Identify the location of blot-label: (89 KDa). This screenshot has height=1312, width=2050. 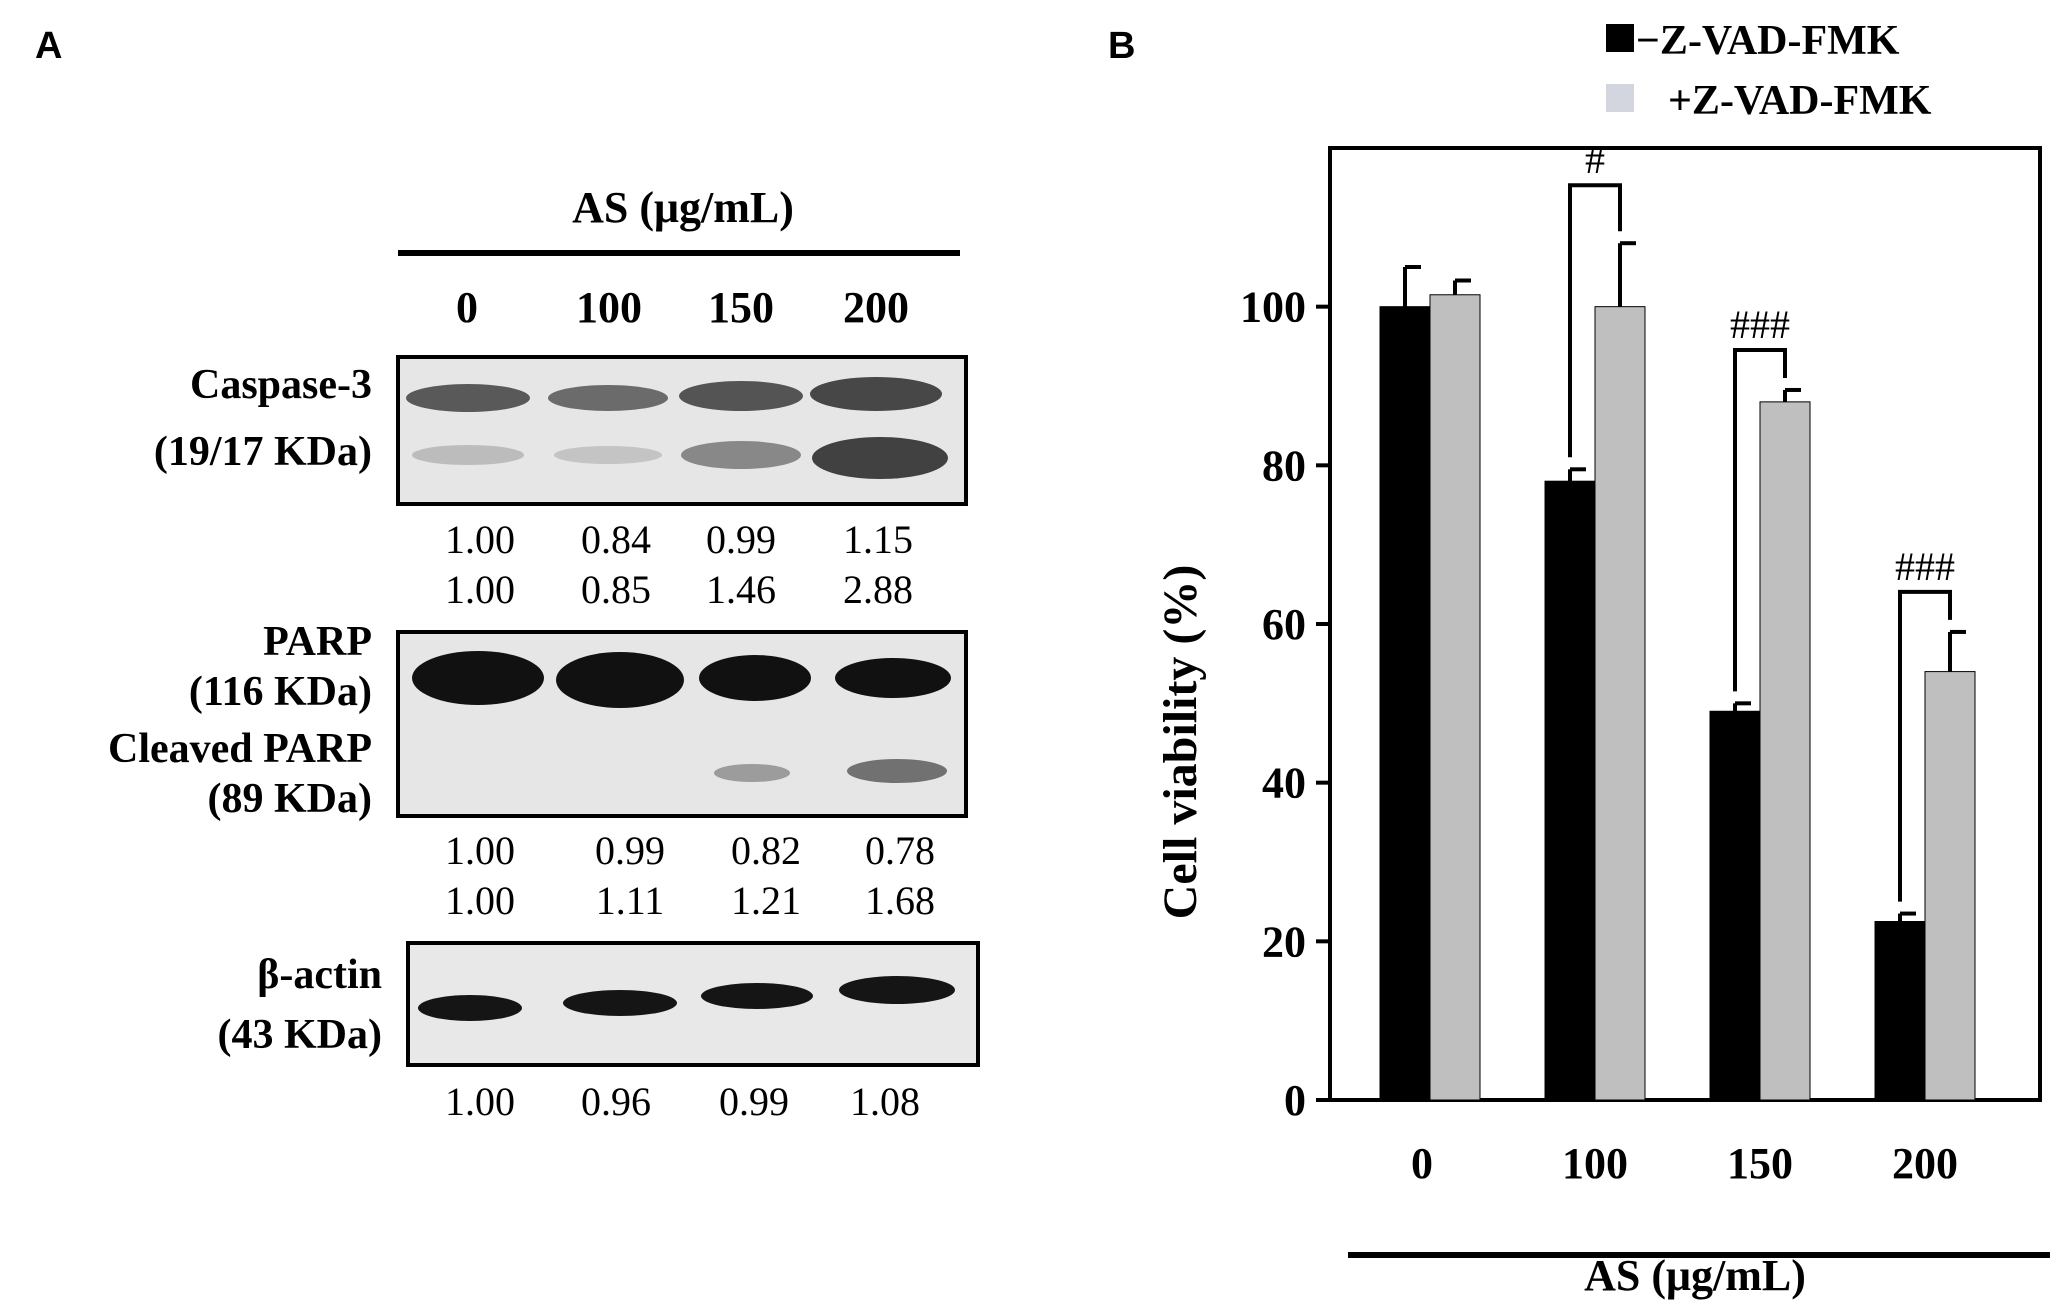
(290, 799).